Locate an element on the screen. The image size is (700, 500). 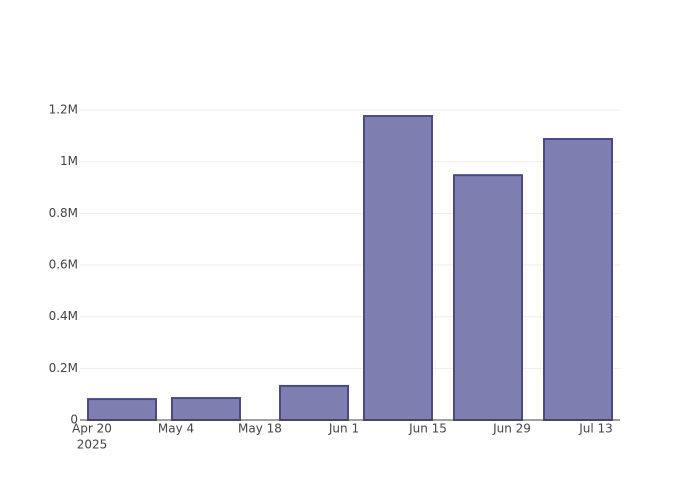
y-tick-label: 0.6M is located at coordinates (63, 265).